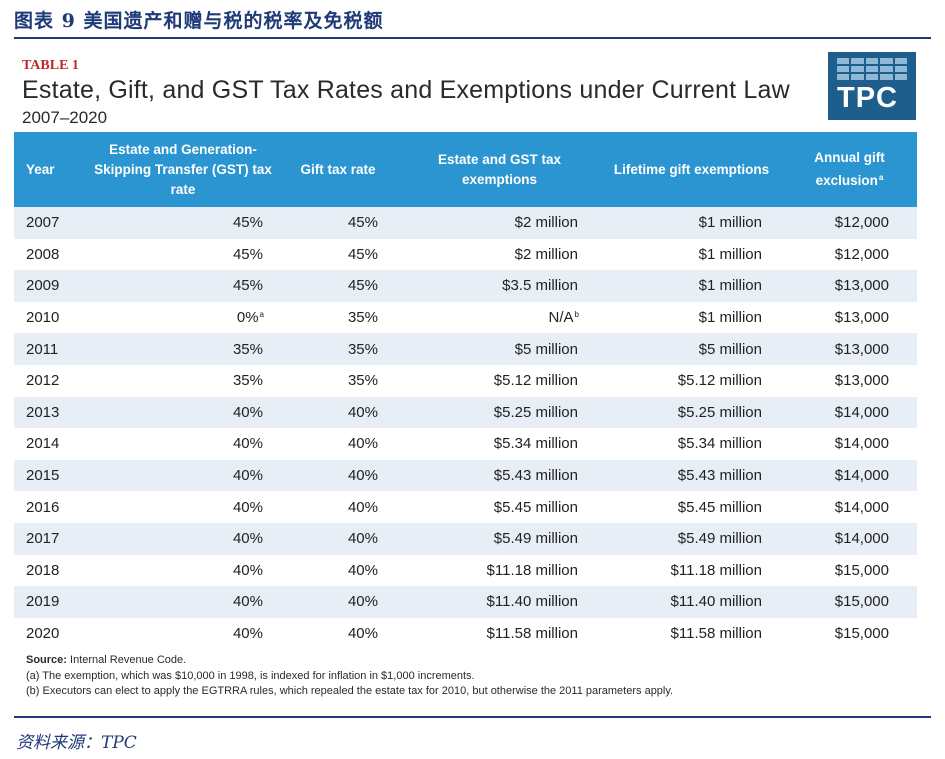 The image size is (945, 759). Describe the element at coordinates (691, 633) in the screenshot. I see `cell-lifetime-gift: $11.58 million` at that location.